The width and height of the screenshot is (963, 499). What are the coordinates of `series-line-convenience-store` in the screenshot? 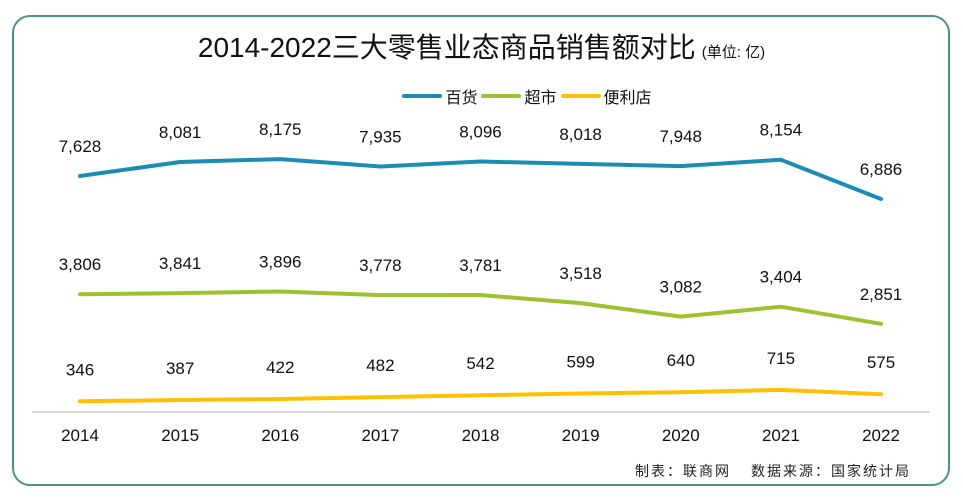 It's located at (480, 395).